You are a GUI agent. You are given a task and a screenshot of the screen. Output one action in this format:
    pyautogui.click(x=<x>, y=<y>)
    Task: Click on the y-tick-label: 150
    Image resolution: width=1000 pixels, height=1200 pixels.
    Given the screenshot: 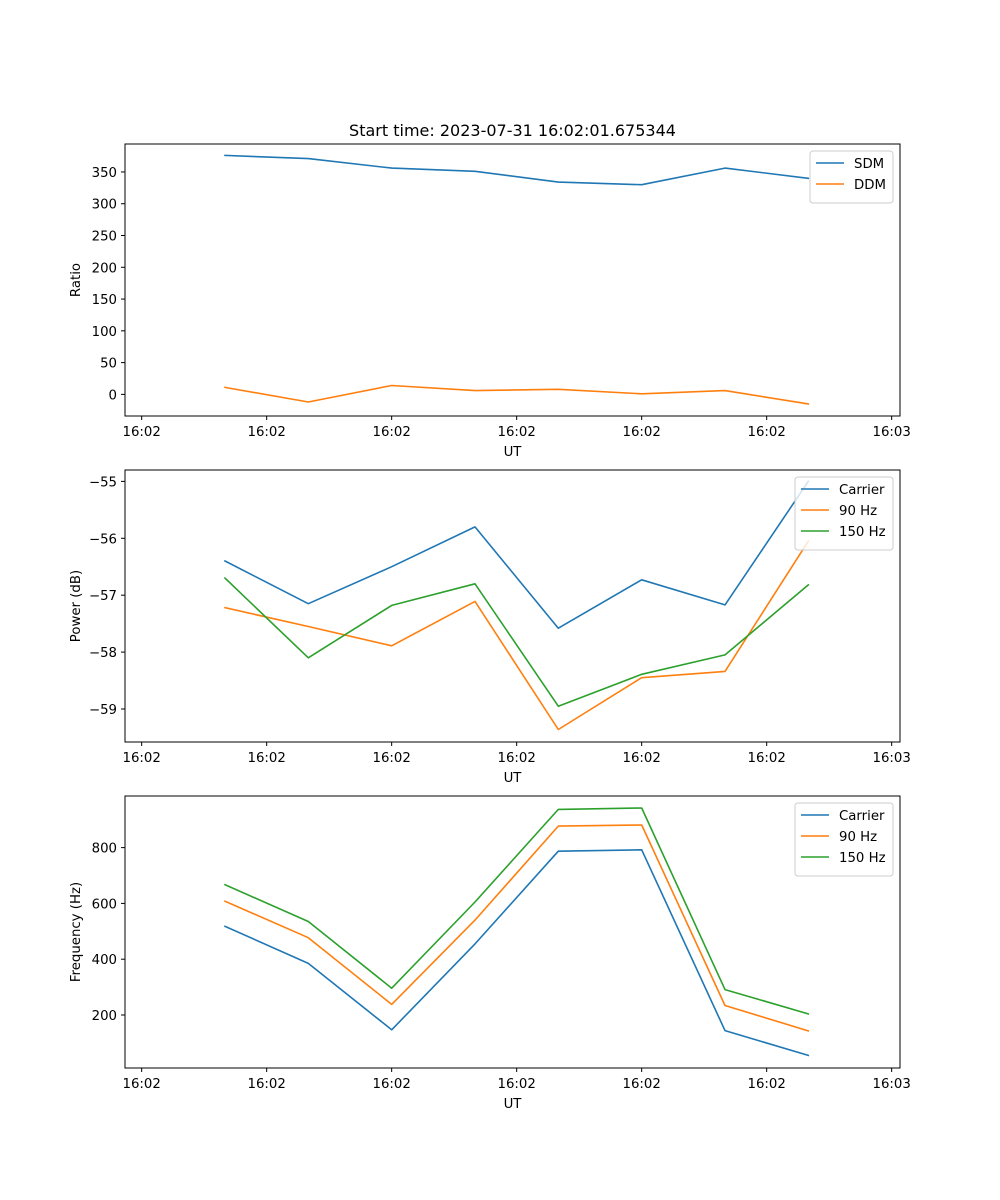 What is the action you would take?
    pyautogui.click(x=104, y=300)
    